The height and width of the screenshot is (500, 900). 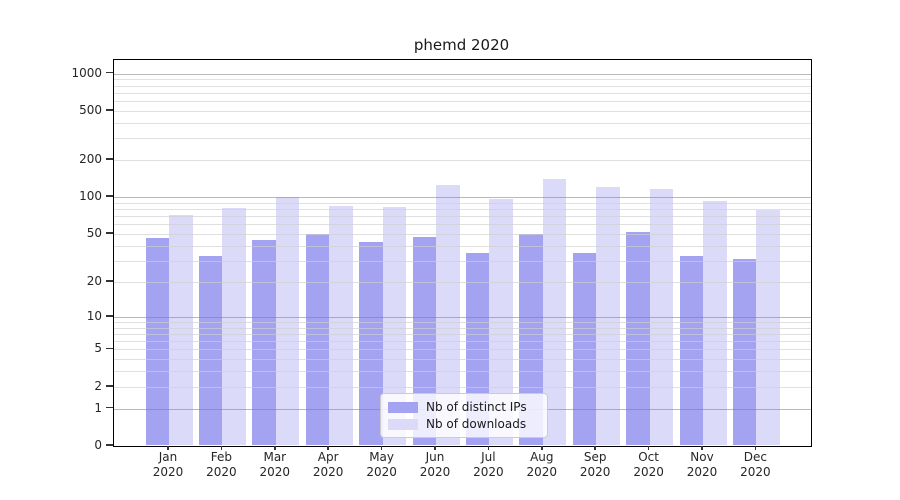 I want to click on y-axis-tick-label-1: 1, so click(x=98, y=407).